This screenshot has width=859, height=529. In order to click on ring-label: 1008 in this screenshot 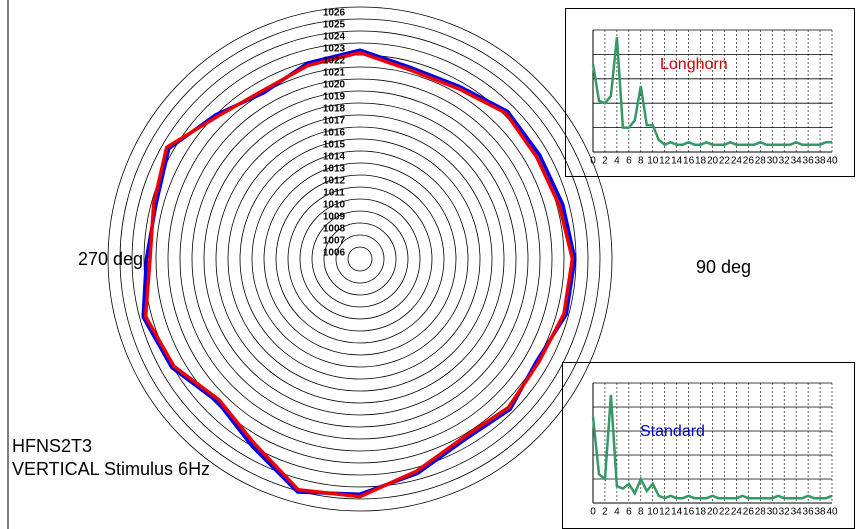, I will do `click(334, 229)`.